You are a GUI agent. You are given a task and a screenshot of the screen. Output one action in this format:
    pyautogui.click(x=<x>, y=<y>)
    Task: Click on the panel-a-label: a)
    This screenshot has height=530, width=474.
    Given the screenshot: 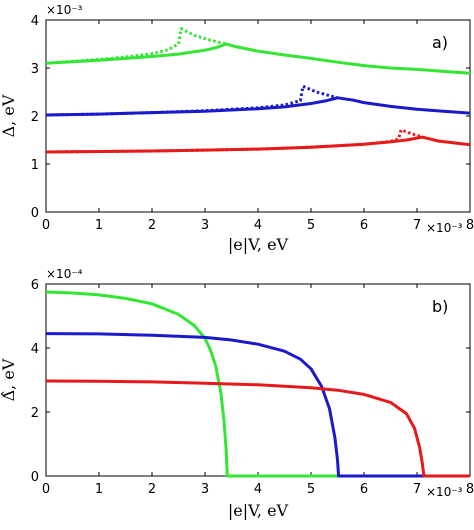 What is the action you would take?
    pyautogui.click(x=440, y=42)
    